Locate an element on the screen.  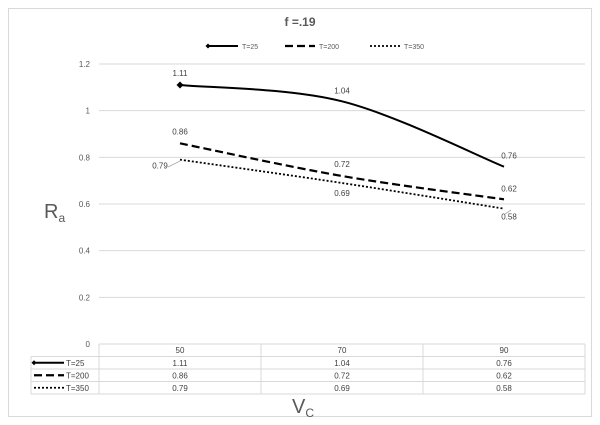
data-label: 0.79 is located at coordinates (160, 166).